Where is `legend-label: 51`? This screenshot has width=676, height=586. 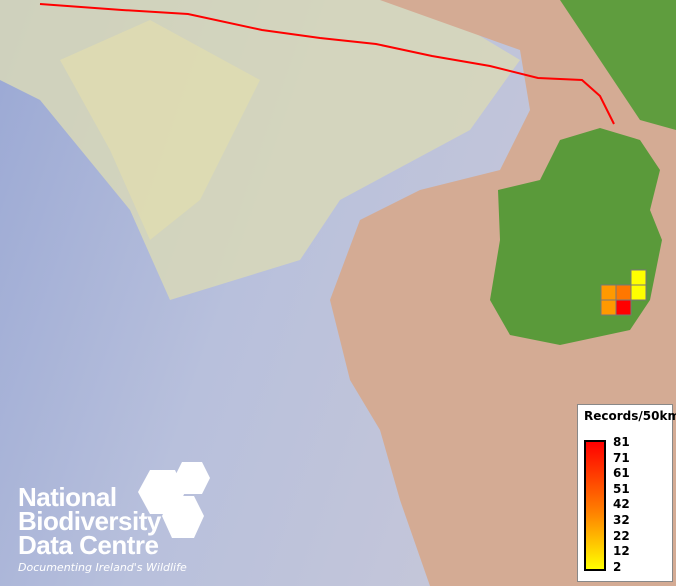
legend-label: 51 is located at coordinates (621, 488).